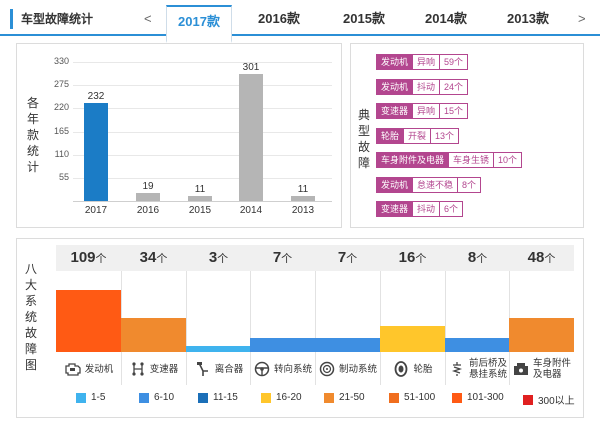 This screenshot has width=600, height=423. What do you see at coordinates (352, 397) in the screenshot?
I see `legend-label: 21-50` at bounding box center [352, 397].